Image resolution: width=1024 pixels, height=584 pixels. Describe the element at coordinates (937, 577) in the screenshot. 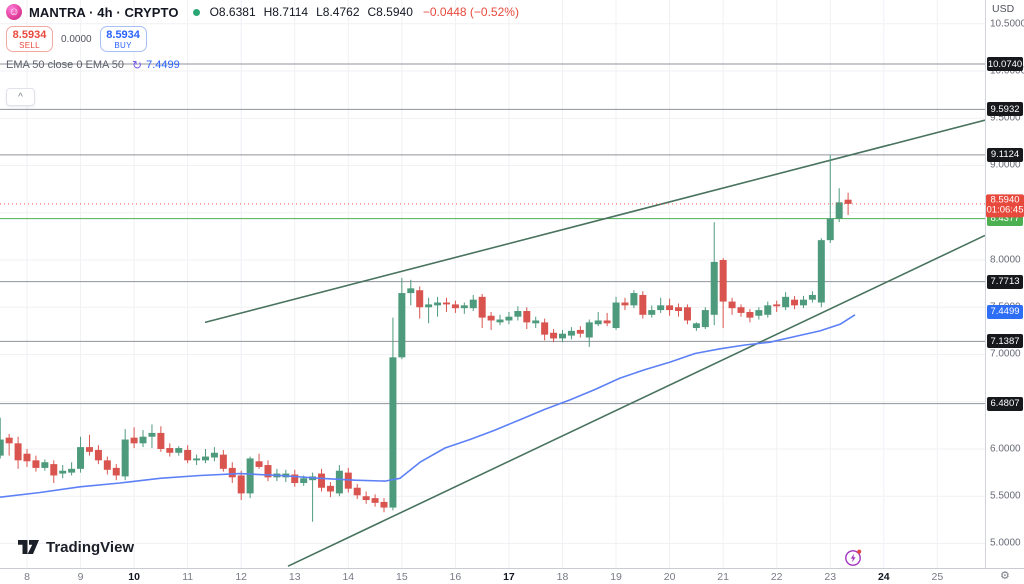

I see `day-label: 25` at that location.